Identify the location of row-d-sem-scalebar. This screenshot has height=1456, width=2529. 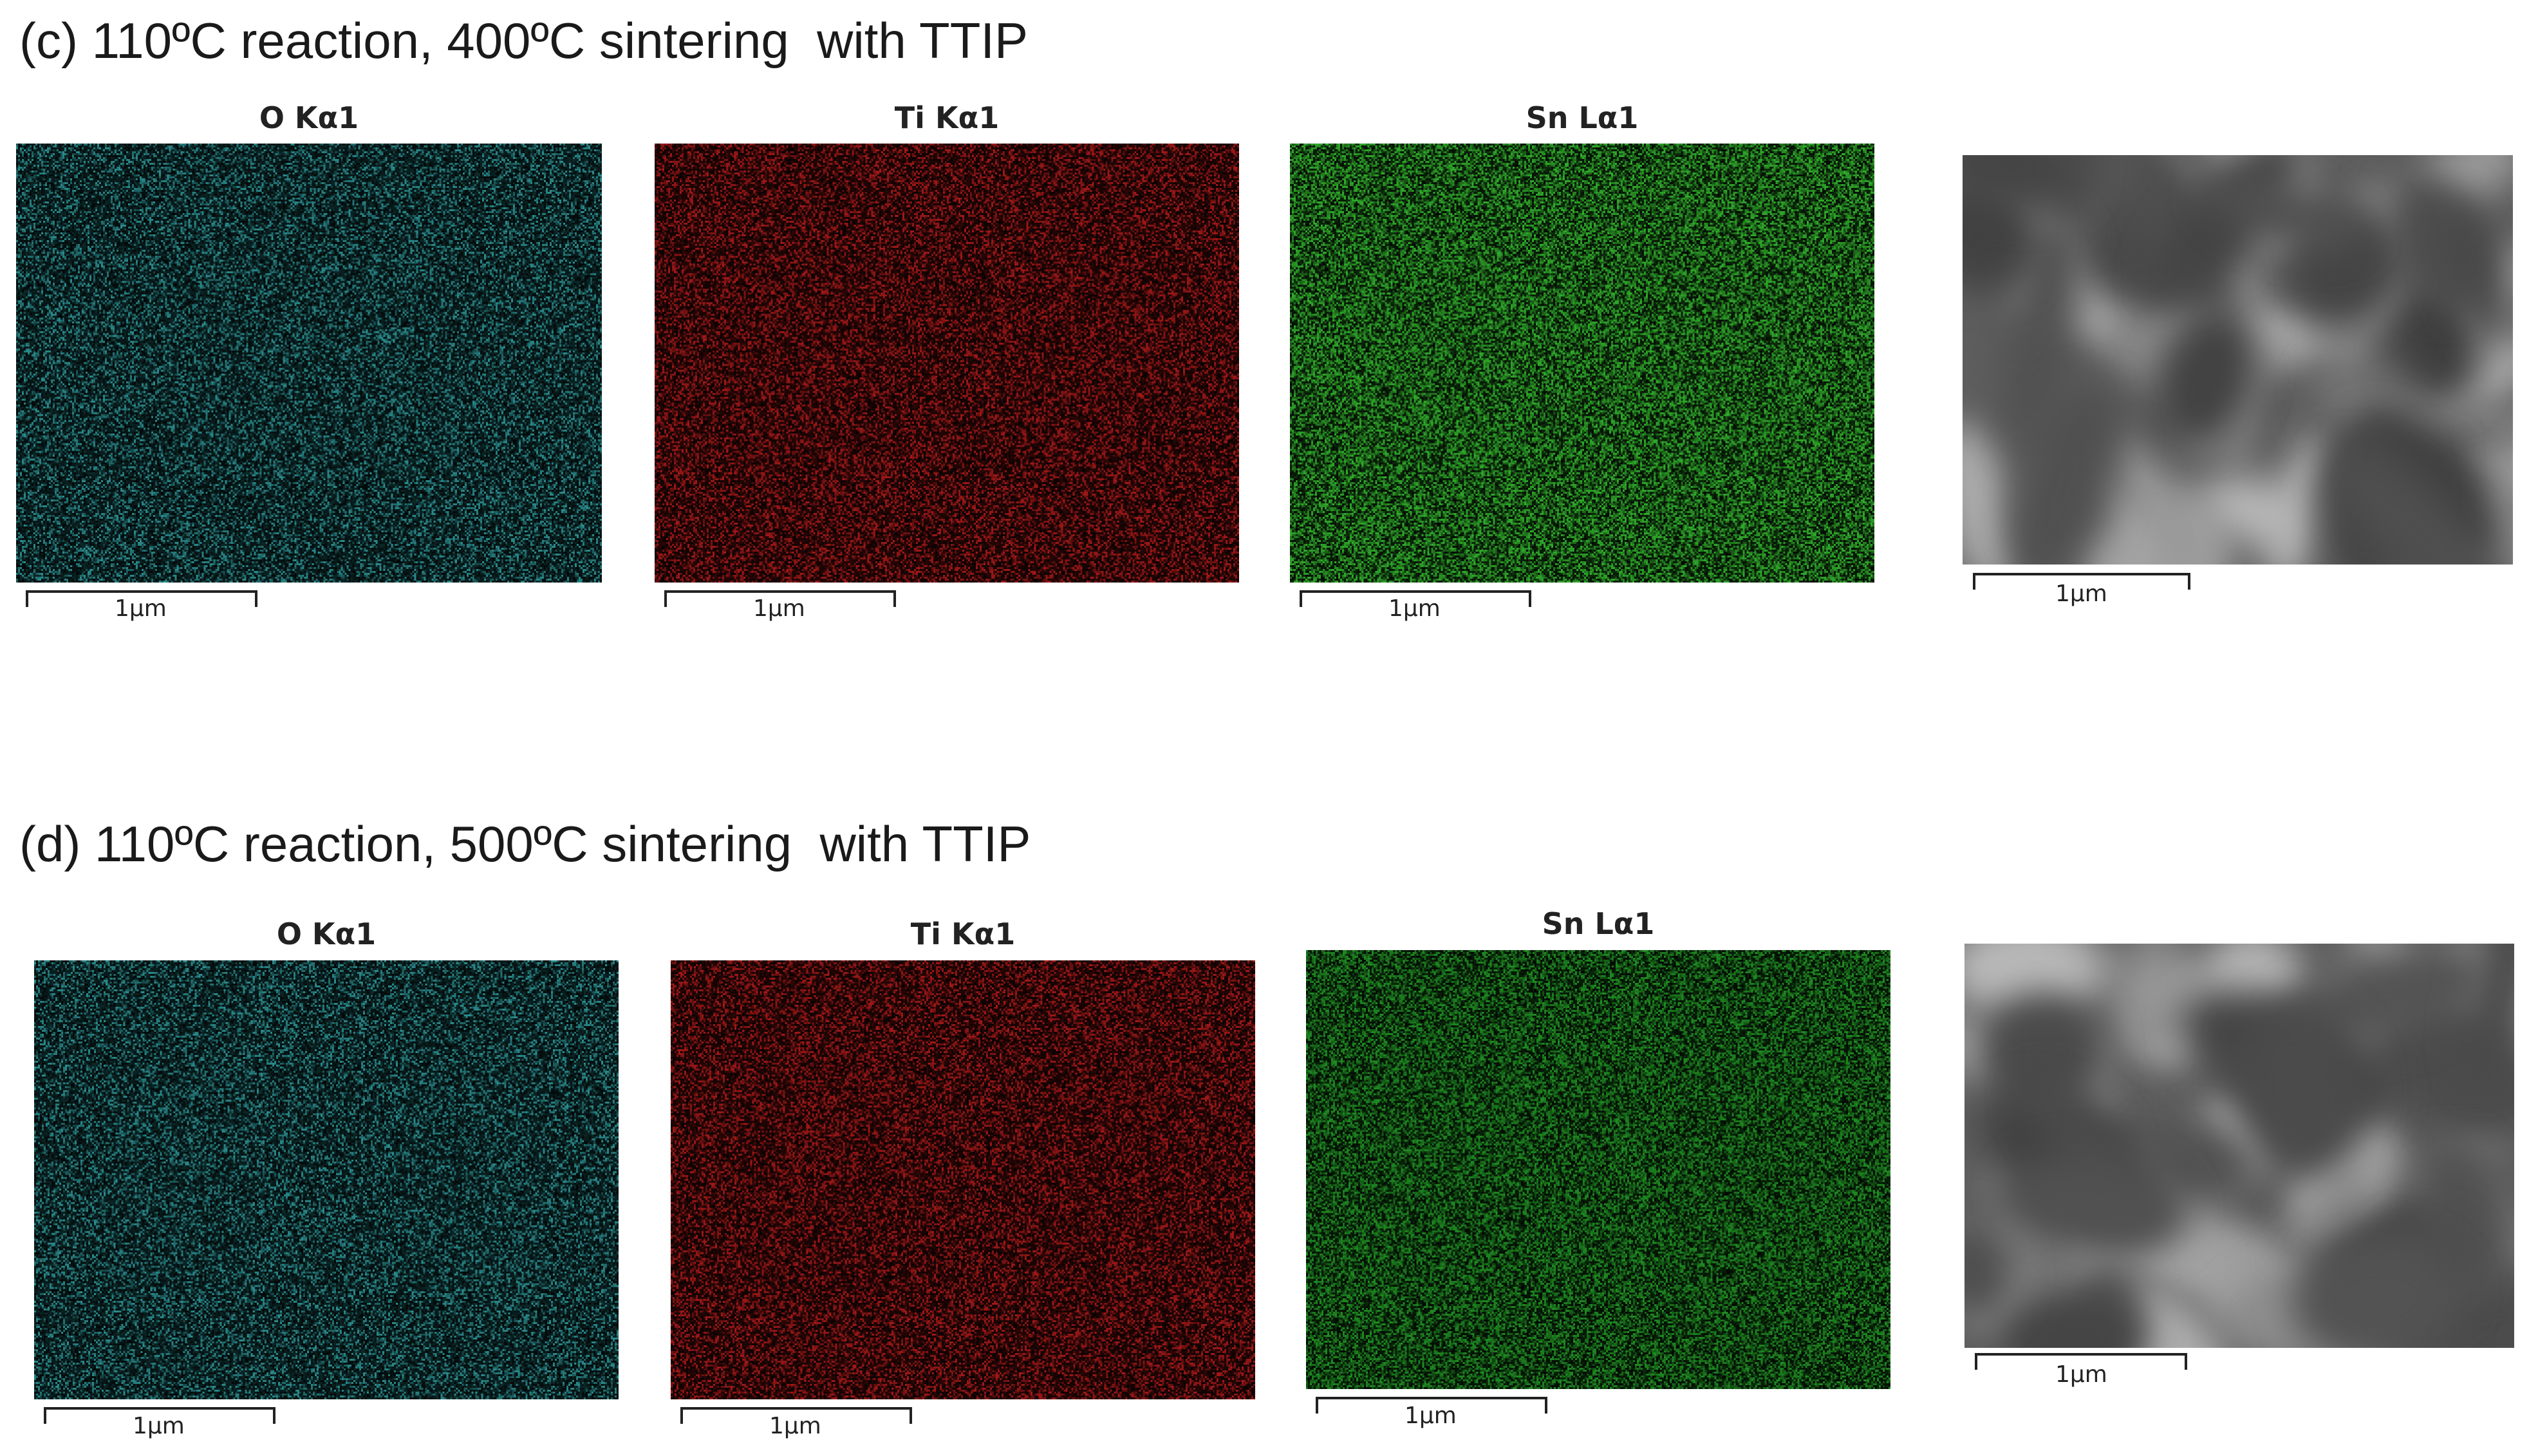
(2081, 1361).